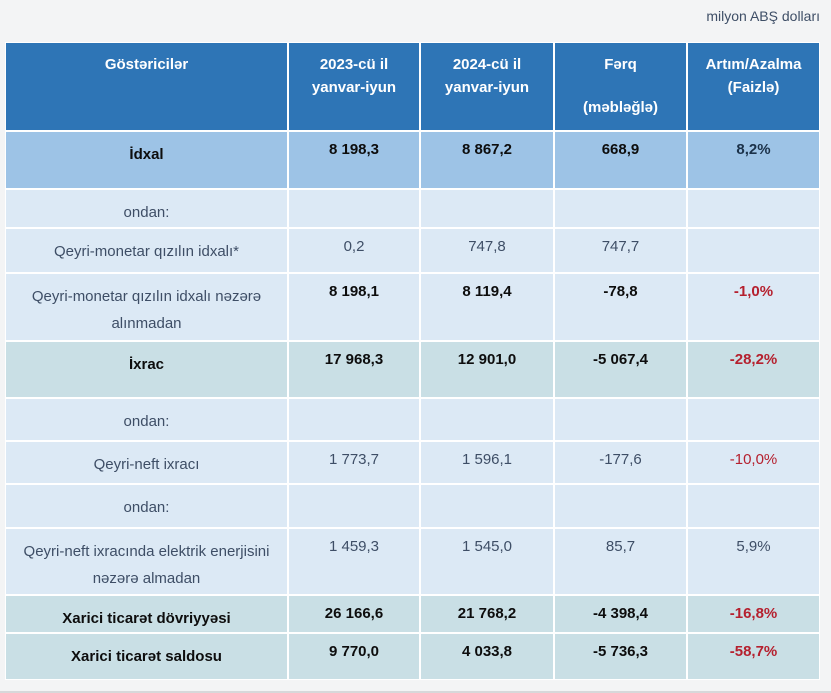  What do you see at coordinates (354, 614) in the screenshot?
I see `value-cell: 26 166,6` at bounding box center [354, 614].